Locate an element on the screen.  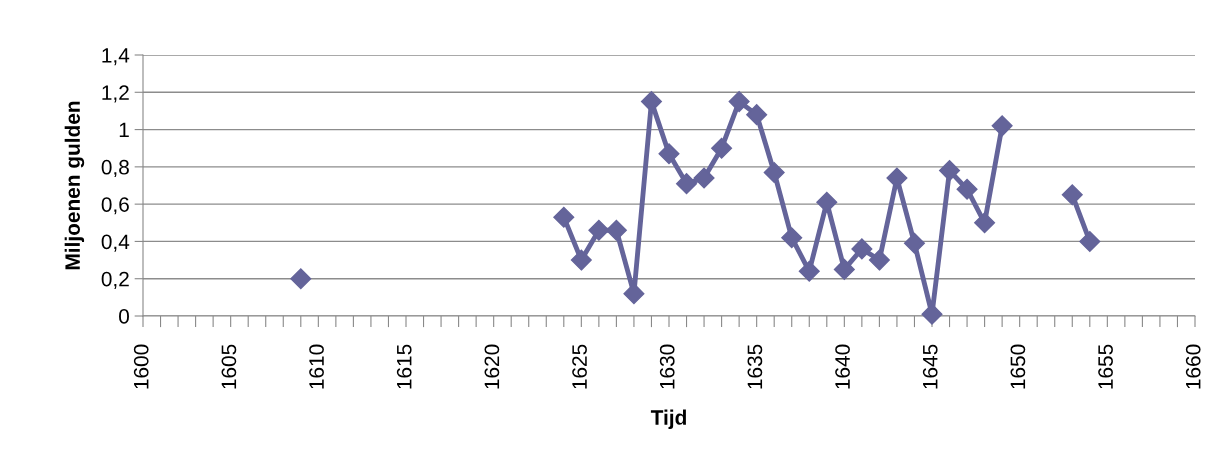
x-tick-label: 1655 is located at coordinates (1105, 366).